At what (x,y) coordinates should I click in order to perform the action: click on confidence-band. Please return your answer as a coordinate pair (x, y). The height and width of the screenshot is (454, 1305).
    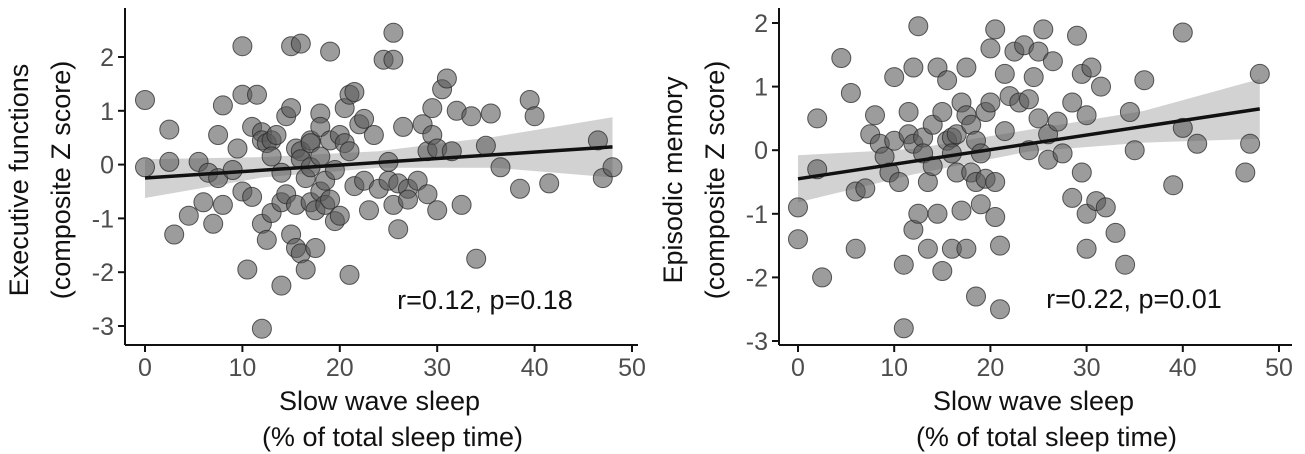
    Looking at the image, I should click on (379, 157).